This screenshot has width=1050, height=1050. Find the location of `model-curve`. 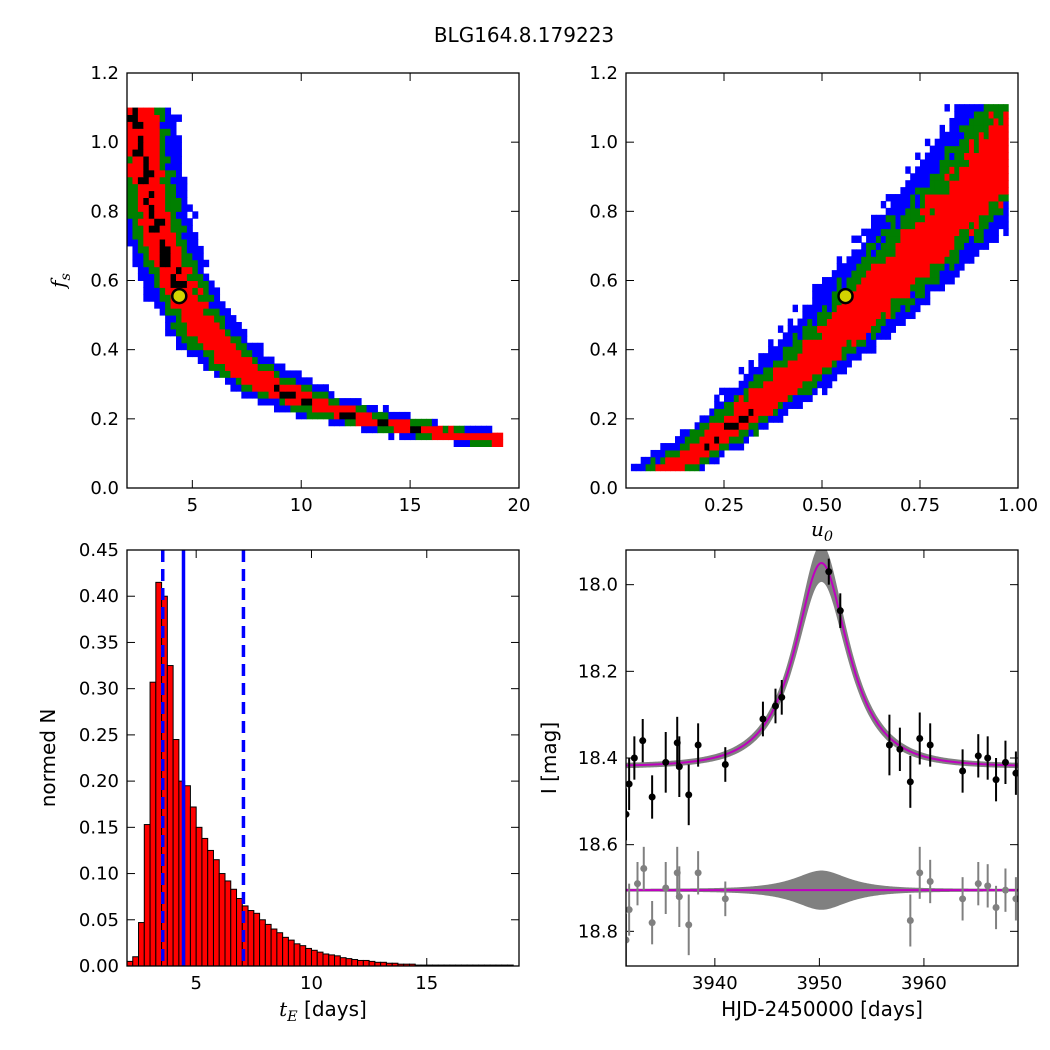

model-curve is located at coordinates (822, 664).